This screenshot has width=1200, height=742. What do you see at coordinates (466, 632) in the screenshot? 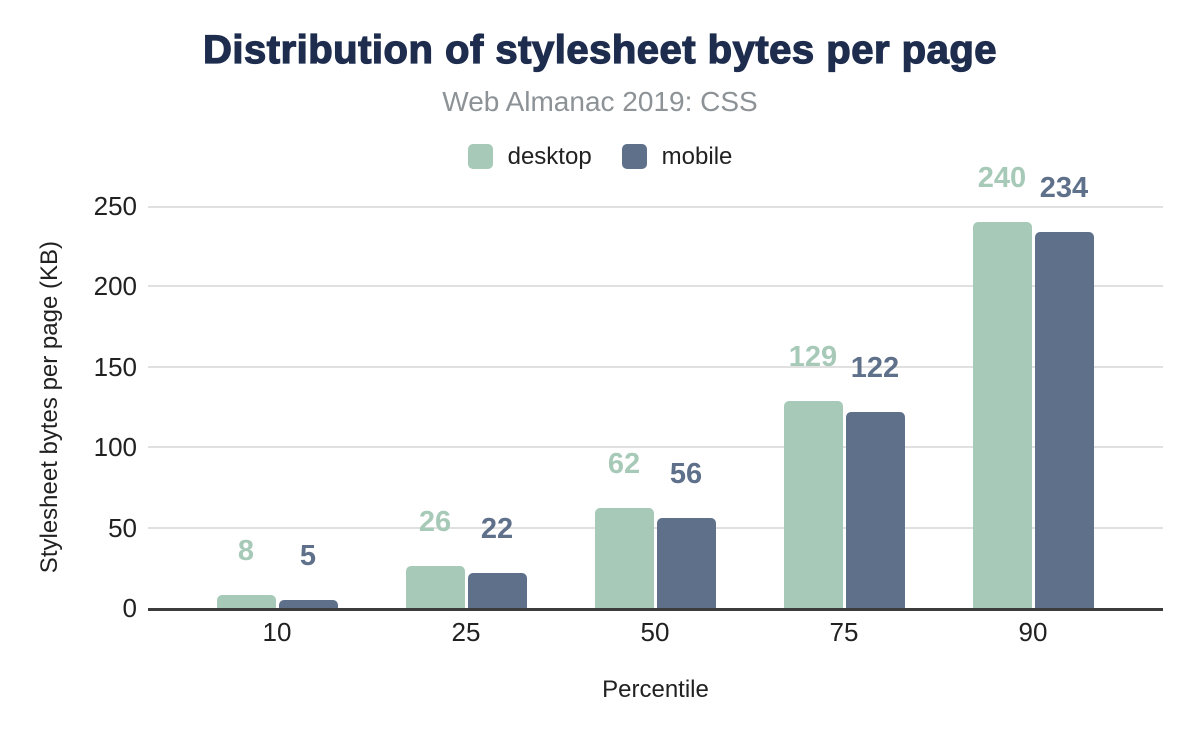
I see `x-tick-label-25: 25` at bounding box center [466, 632].